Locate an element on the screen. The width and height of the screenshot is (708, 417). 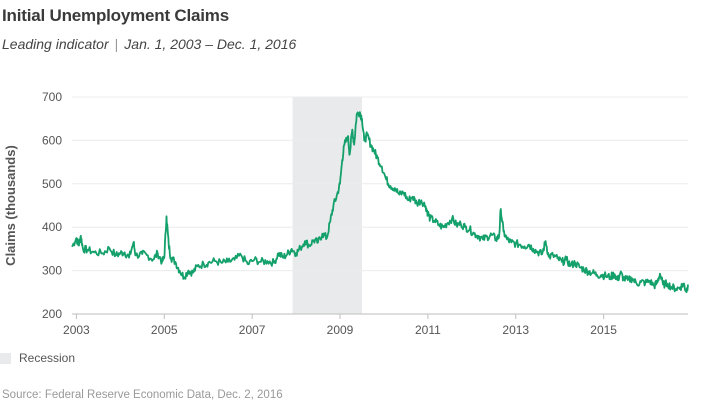
legend: Recession is located at coordinates (37, 358).